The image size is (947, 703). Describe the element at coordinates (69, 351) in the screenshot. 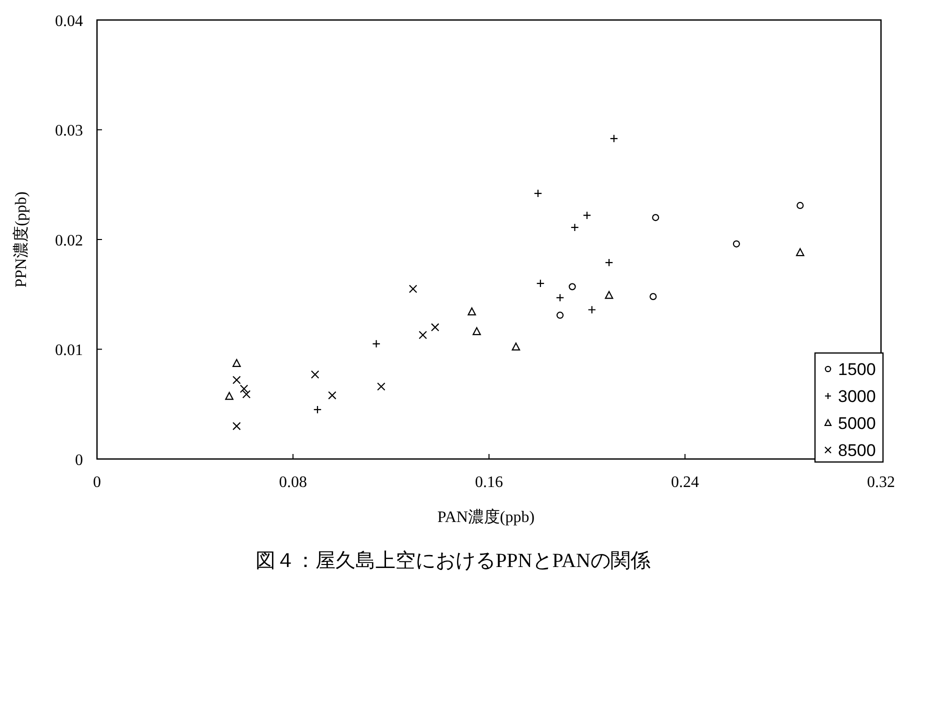

I see `y-tick-label: 0.01` at that location.